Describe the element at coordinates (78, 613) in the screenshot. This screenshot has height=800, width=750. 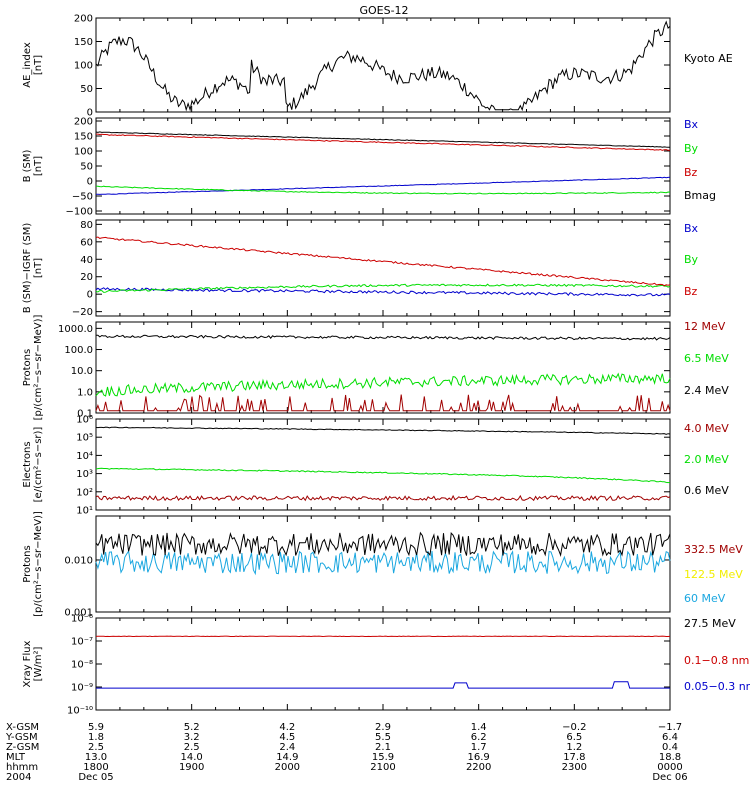
I see `y-tick-label: 0.001` at that location.